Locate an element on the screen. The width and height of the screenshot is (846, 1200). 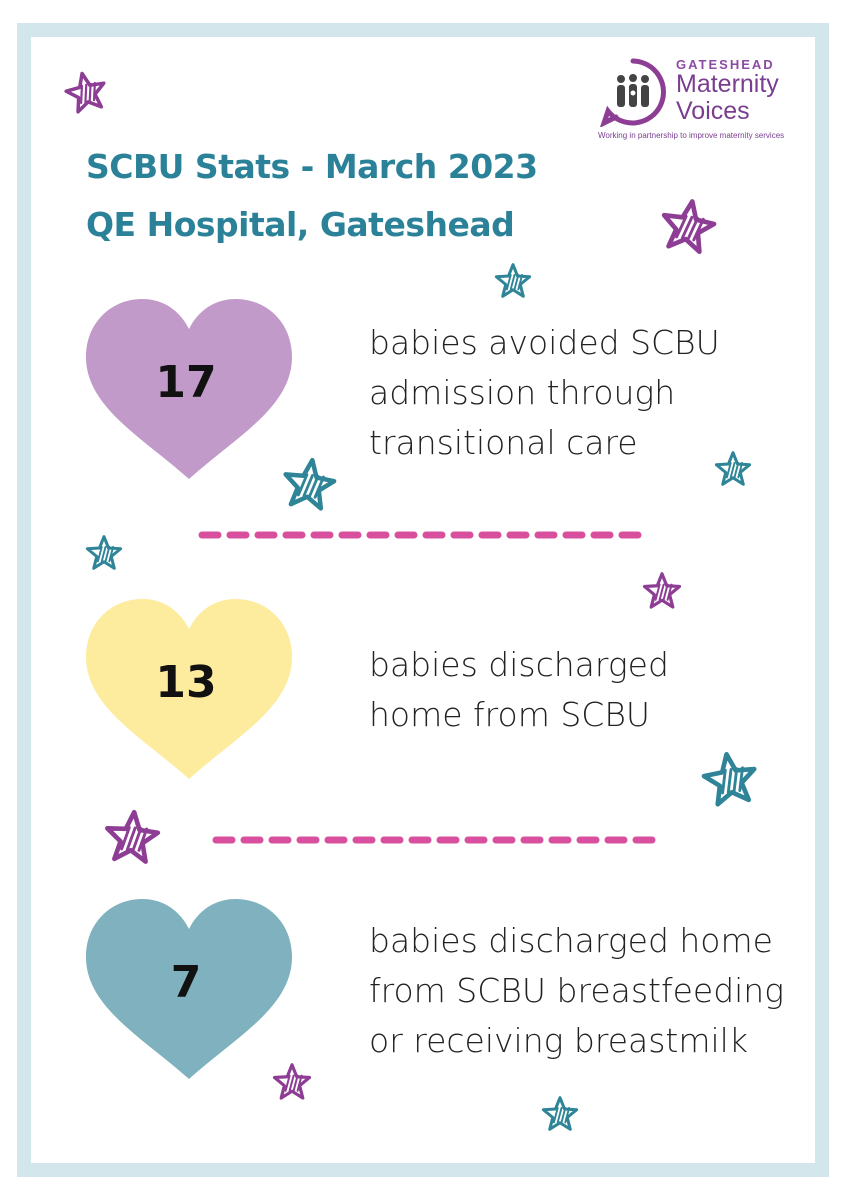
page-subtitle: QE Hospital, Gateshead is located at coordinates (300, 224).